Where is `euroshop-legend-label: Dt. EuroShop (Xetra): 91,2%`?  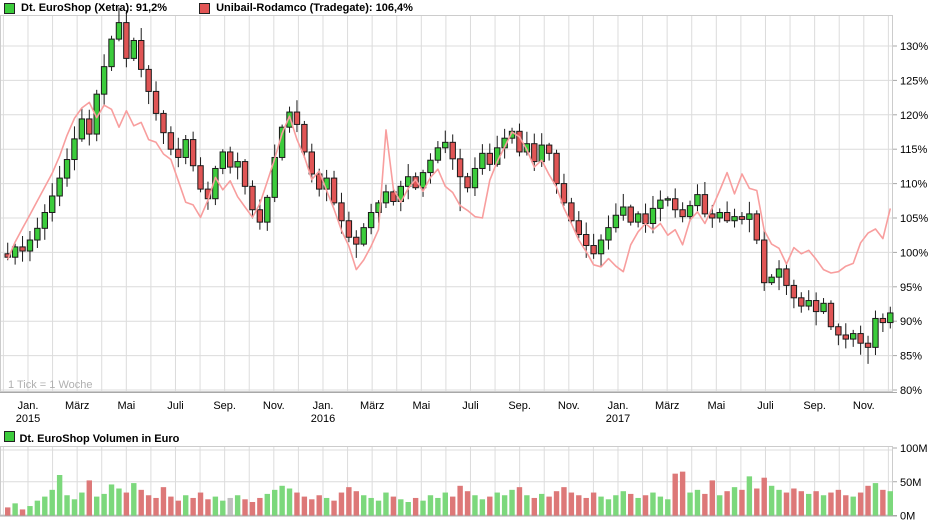 euroshop-legend-label: Dt. EuroShop (Xetra): 91,2% is located at coordinates (94, 8).